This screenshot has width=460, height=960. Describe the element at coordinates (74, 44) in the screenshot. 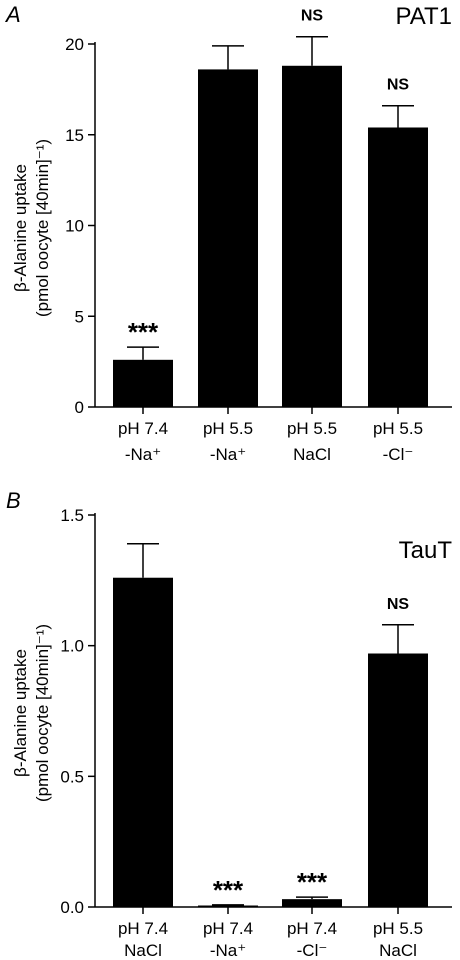

I see `y-tick-label: 20` at that location.